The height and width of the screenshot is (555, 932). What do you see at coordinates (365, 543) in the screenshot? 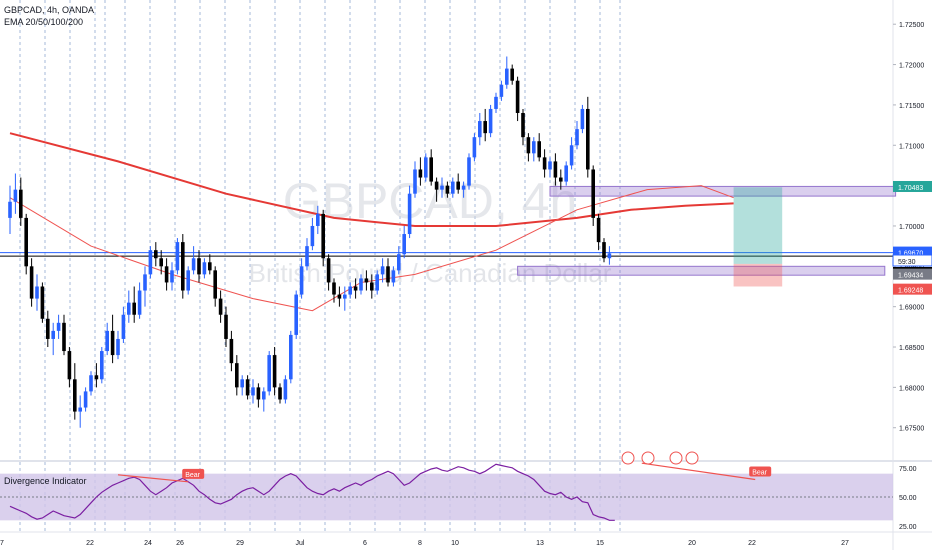
I see `time-tick-label: 6` at bounding box center [365, 543].